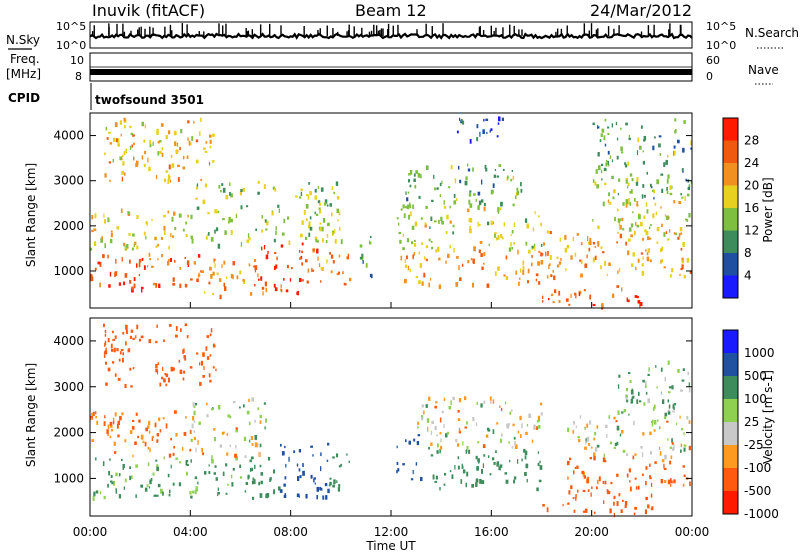 This screenshot has width=800, height=554. Describe the element at coordinates (751, 186) in the screenshot. I see `colorbar-tick-label: 20` at that location.